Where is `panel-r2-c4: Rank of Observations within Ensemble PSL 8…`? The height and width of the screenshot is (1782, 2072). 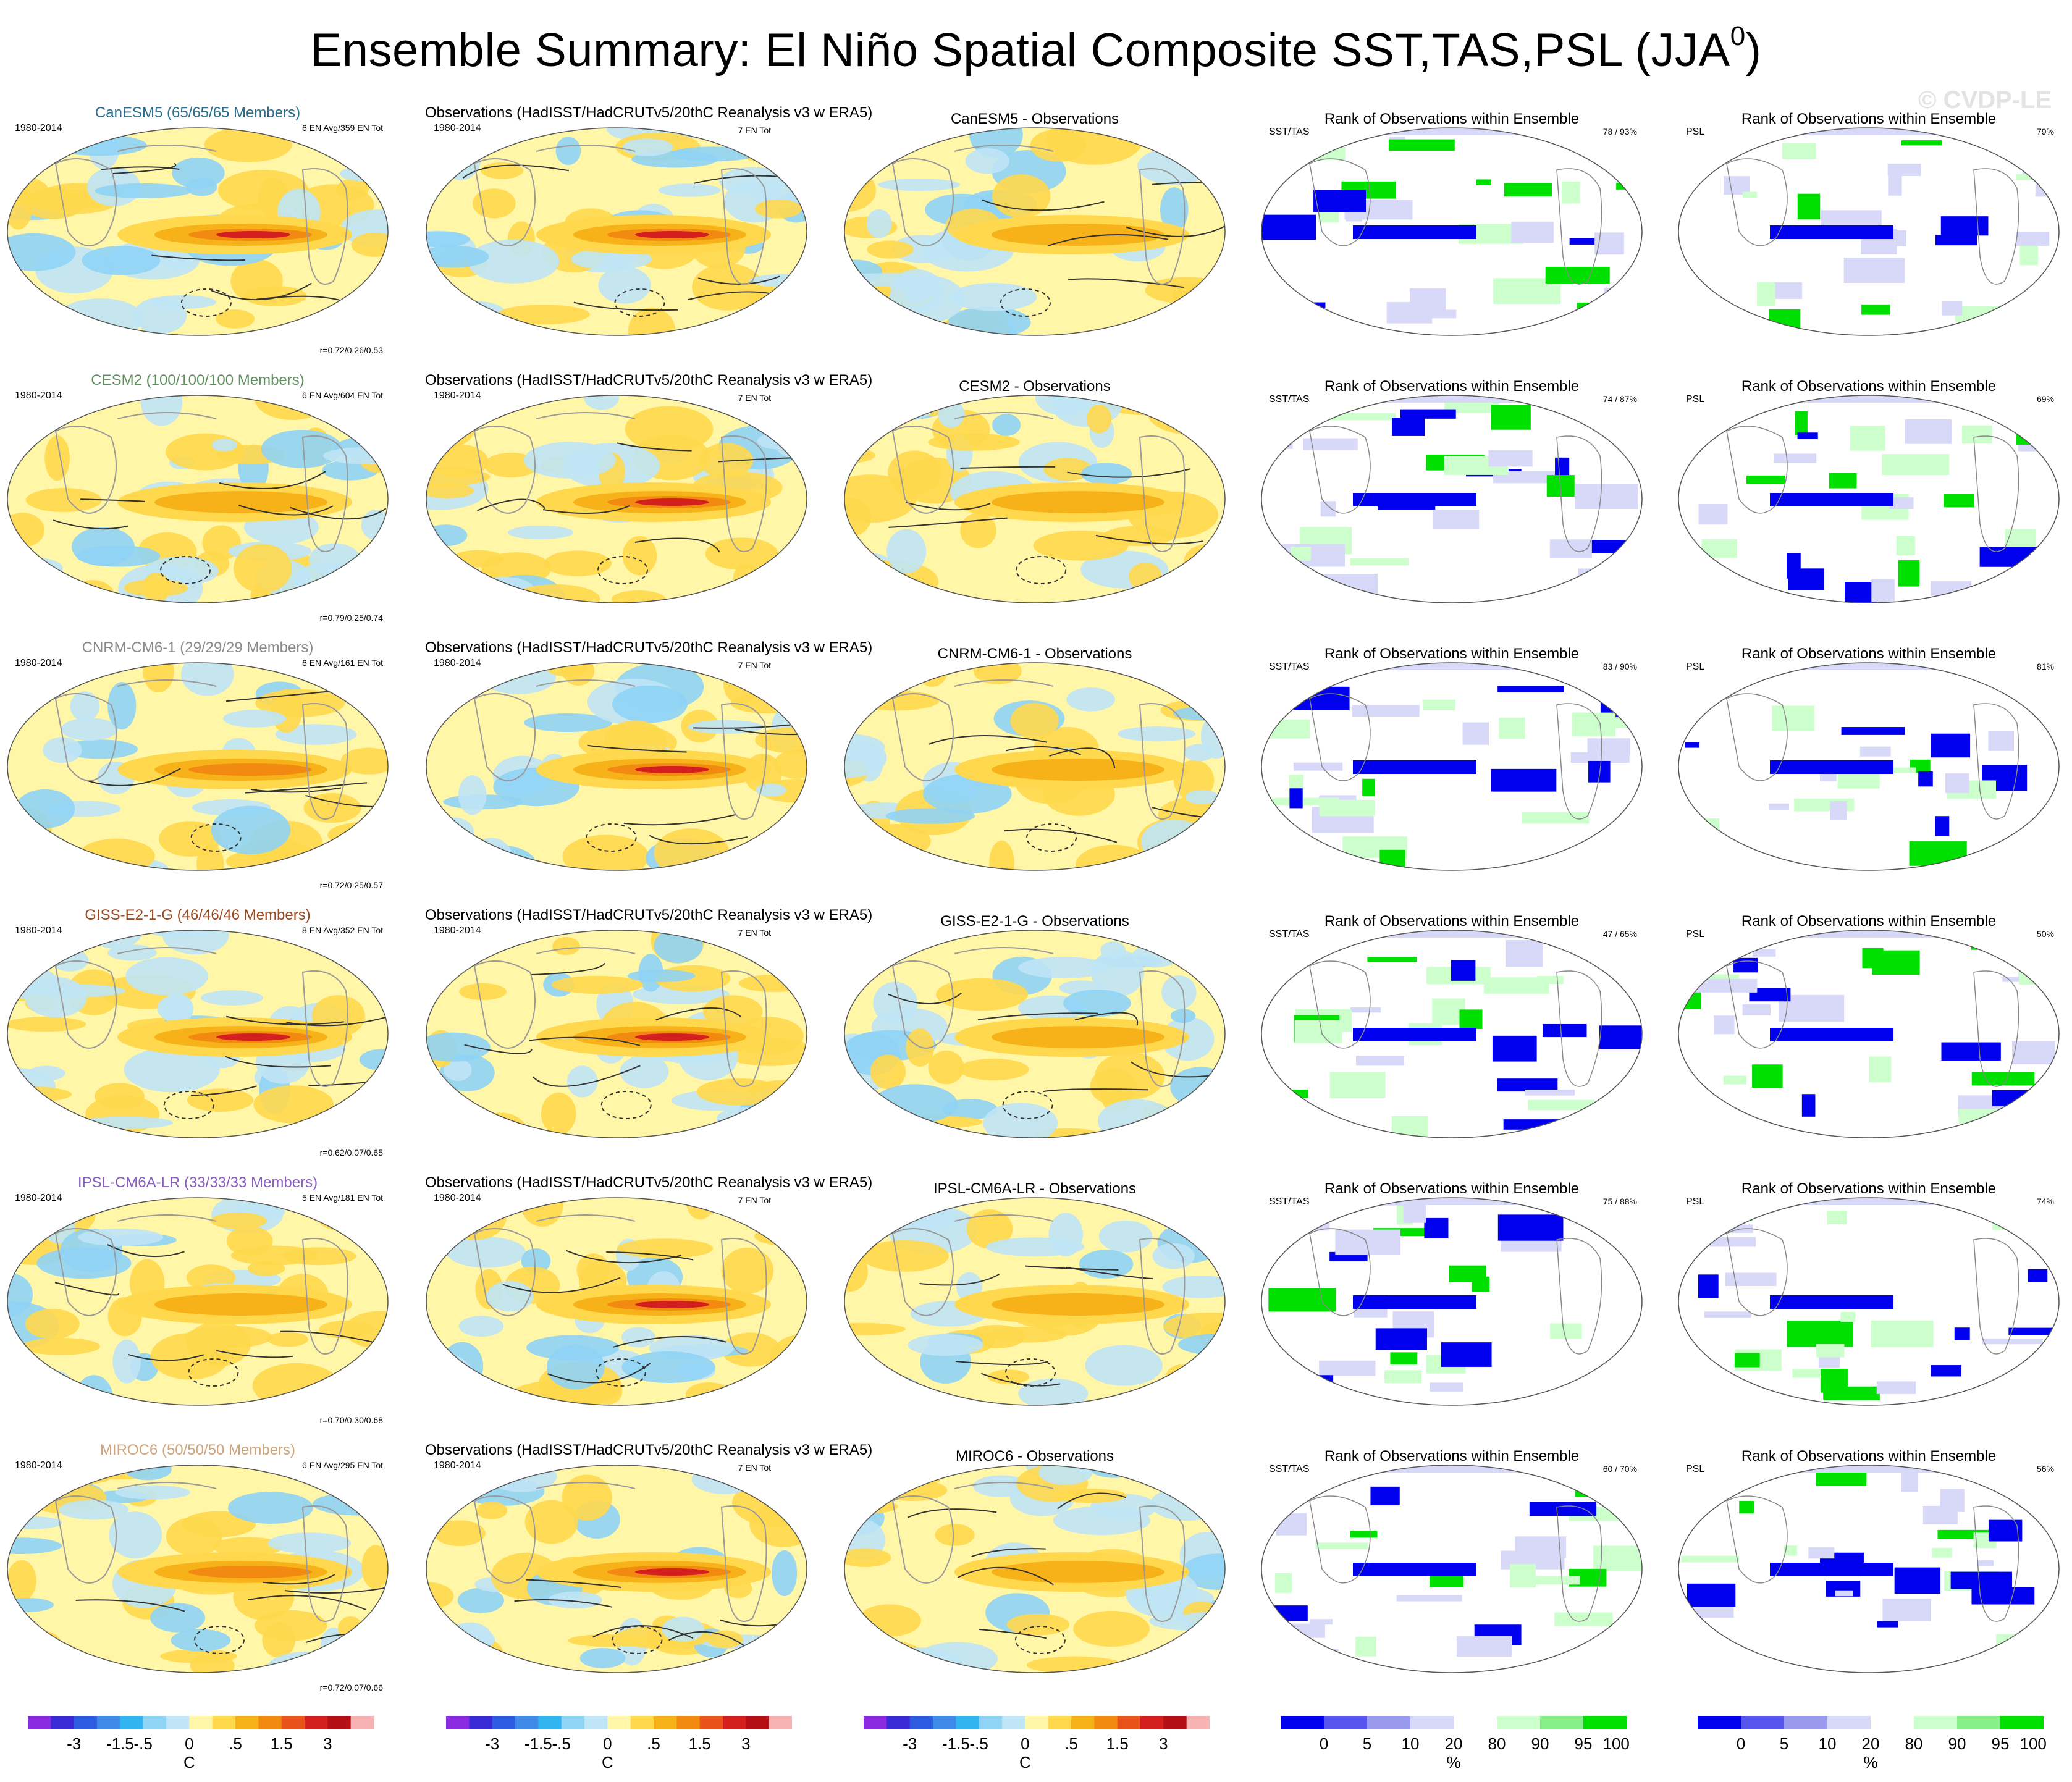
panel-r2-c4: Rank of Observations within Ensemble PSL 8… is located at coordinates (1868, 757).